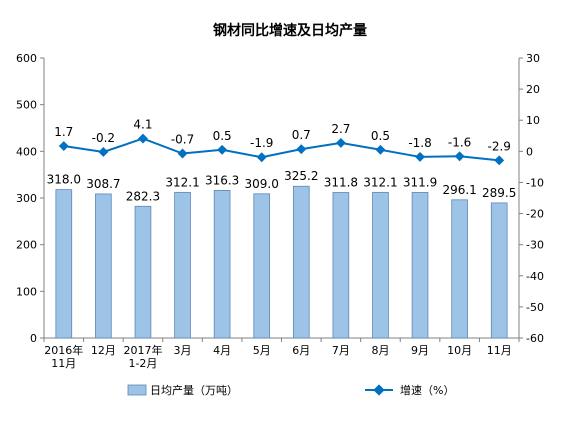 The image size is (570, 424). I want to click on line-data-label: -1.6, so click(459, 142).